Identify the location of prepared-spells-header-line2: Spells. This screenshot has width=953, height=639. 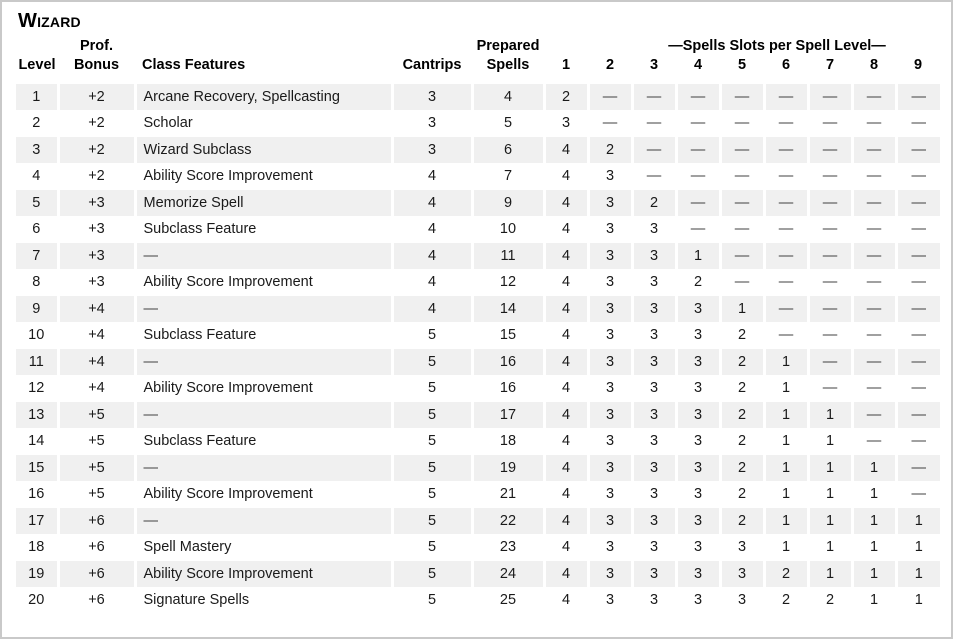
(508, 64).